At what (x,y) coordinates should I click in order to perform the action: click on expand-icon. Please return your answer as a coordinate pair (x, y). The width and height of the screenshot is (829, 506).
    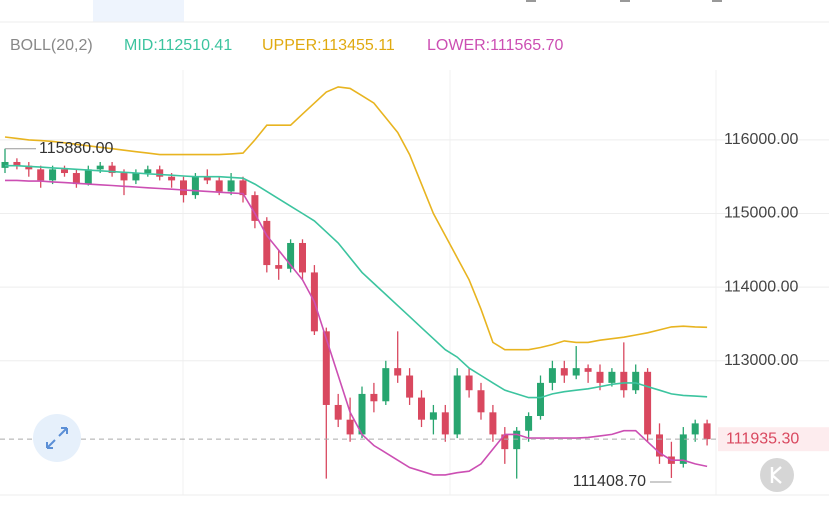
    Looking at the image, I should click on (57, 438).